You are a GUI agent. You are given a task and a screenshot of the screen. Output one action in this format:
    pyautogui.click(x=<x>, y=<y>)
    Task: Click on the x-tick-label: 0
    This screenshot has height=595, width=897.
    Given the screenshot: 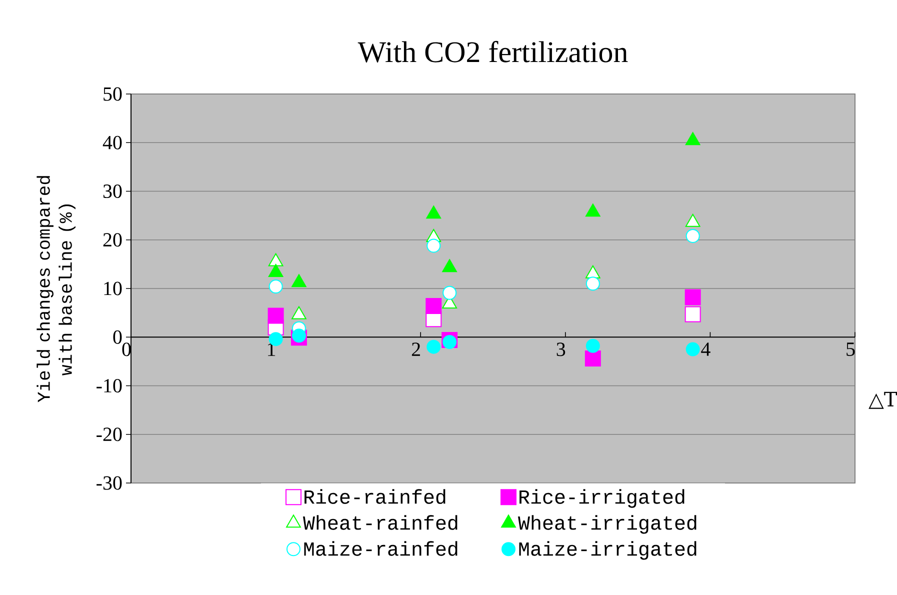 What is the action you would take?
    pyautogui.click(x=126, y=349)
    